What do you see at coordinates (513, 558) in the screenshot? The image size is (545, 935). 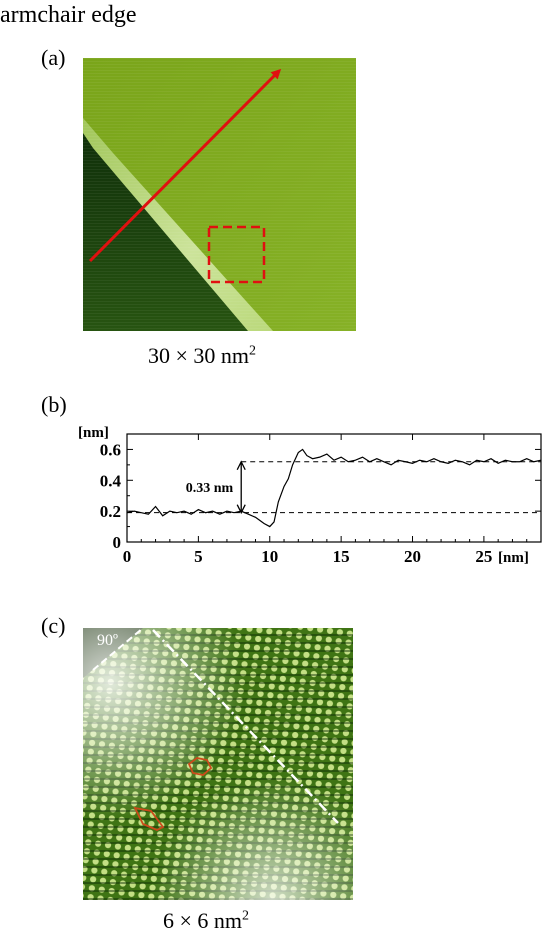 I see `x-axis-title: [nm]` at bounding box center [513, 558].